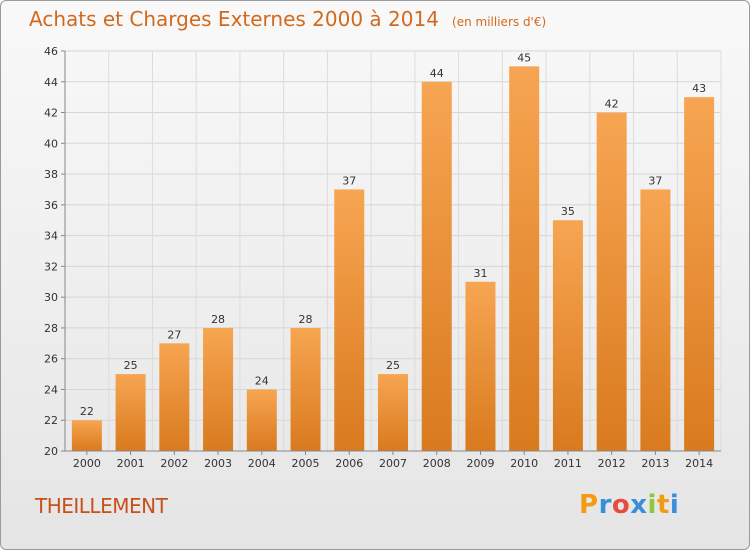 The width and height of the screenshot is (750, 550). Describe the element at coordinates (234, 19) in the screenshot. I see `chart-title: Achats et Charges Externes 2000 à 2014` at that location.